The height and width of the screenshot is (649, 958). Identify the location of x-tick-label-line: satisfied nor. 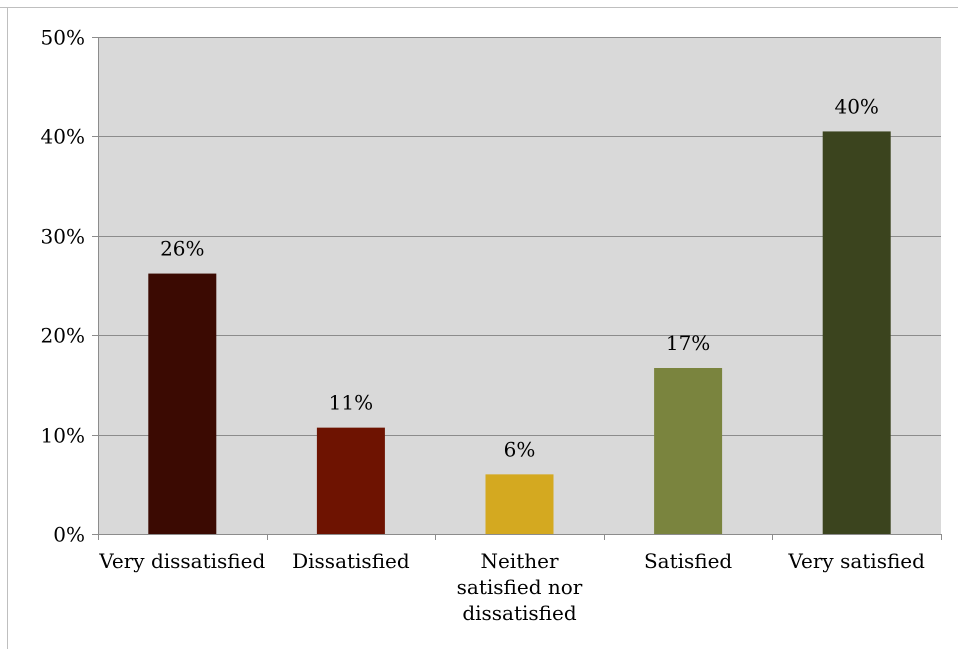
(520, 587).